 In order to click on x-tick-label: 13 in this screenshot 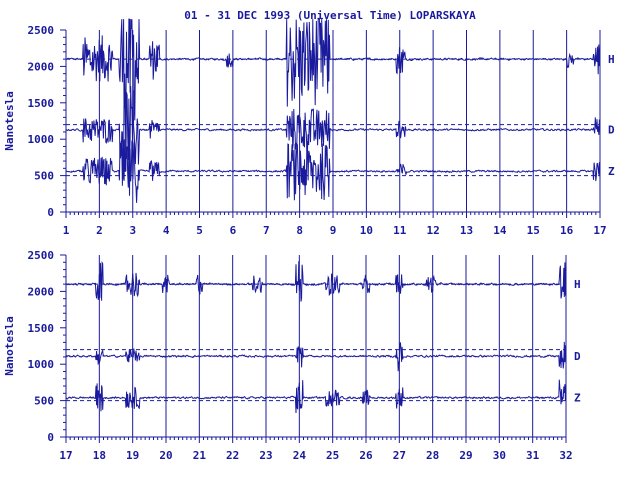, I will do `click(466, 230)`.